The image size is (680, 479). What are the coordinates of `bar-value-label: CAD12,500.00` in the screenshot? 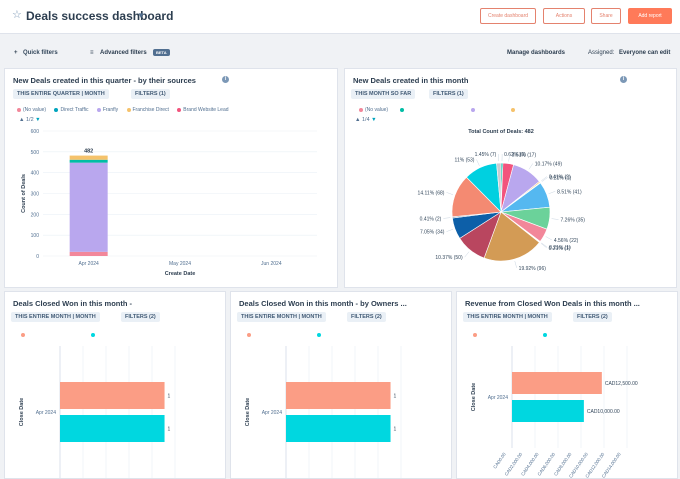 It's located at (621, 384).